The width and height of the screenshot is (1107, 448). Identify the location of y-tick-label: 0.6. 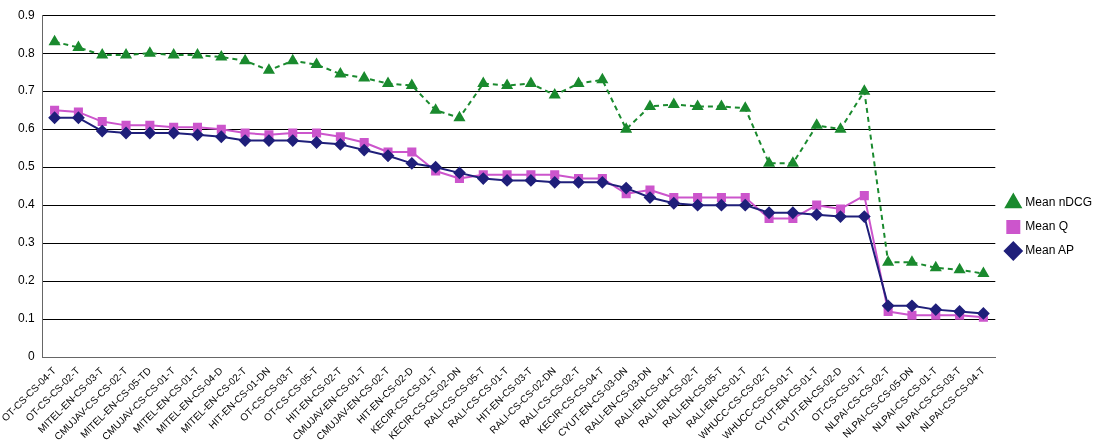
(26, 128).